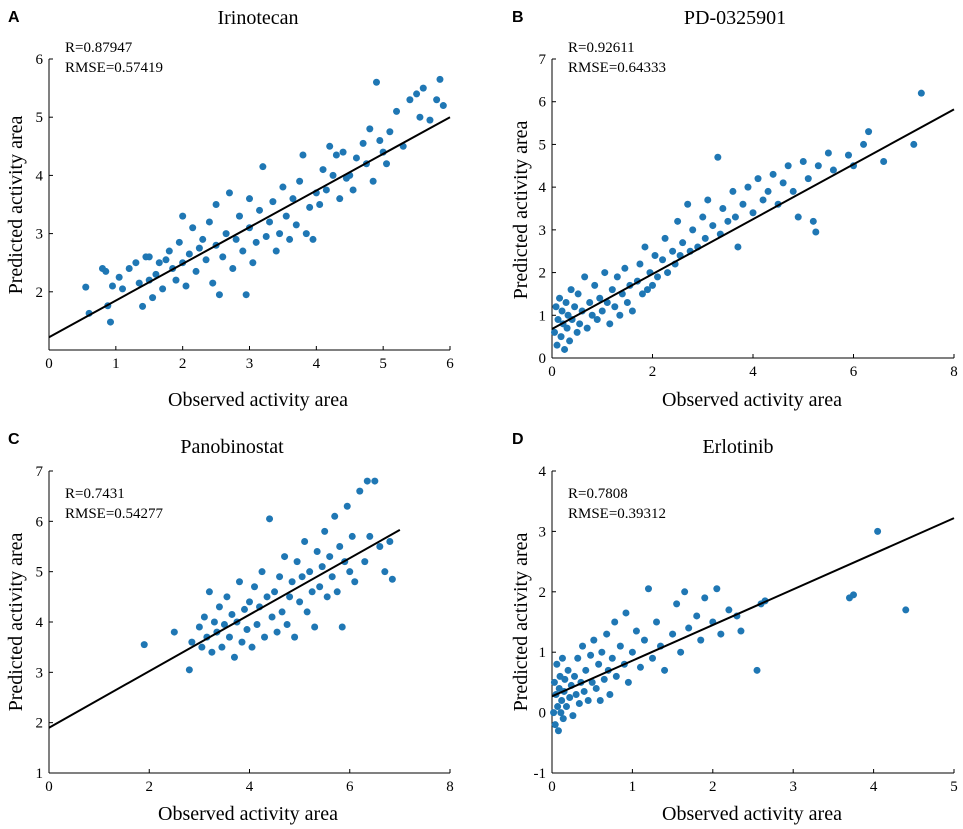  What do you see at coordinates (99, 48) in the screenshot?
I see `r-value: R=0.87947` at bounding box center [99, 48].